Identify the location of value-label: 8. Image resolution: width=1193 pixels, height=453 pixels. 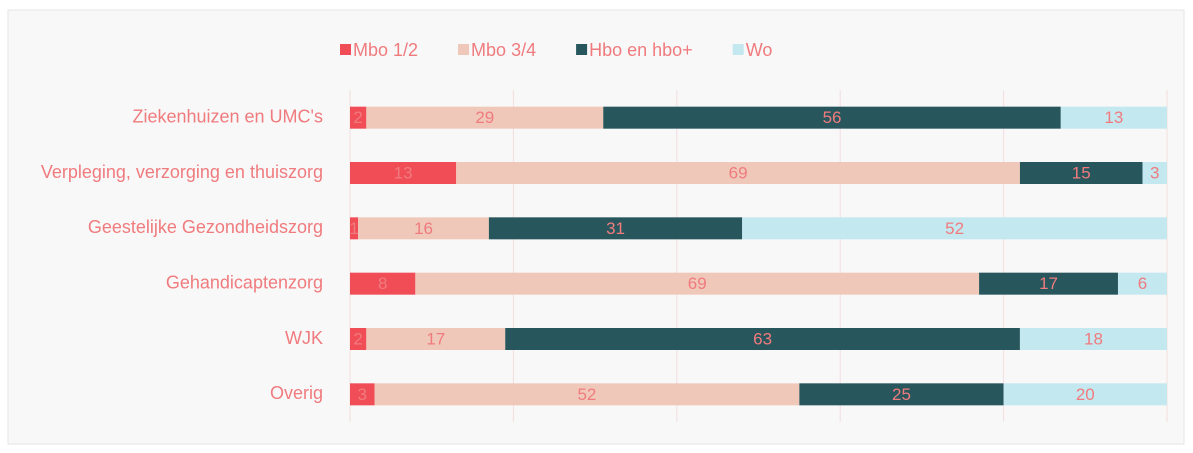
(382, 283).